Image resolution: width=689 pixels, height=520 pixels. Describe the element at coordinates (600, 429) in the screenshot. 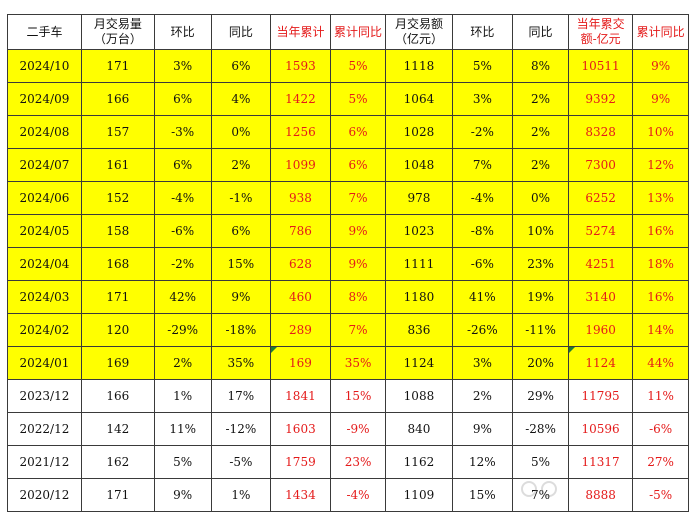

I see `table-cell: 10596` at that location.